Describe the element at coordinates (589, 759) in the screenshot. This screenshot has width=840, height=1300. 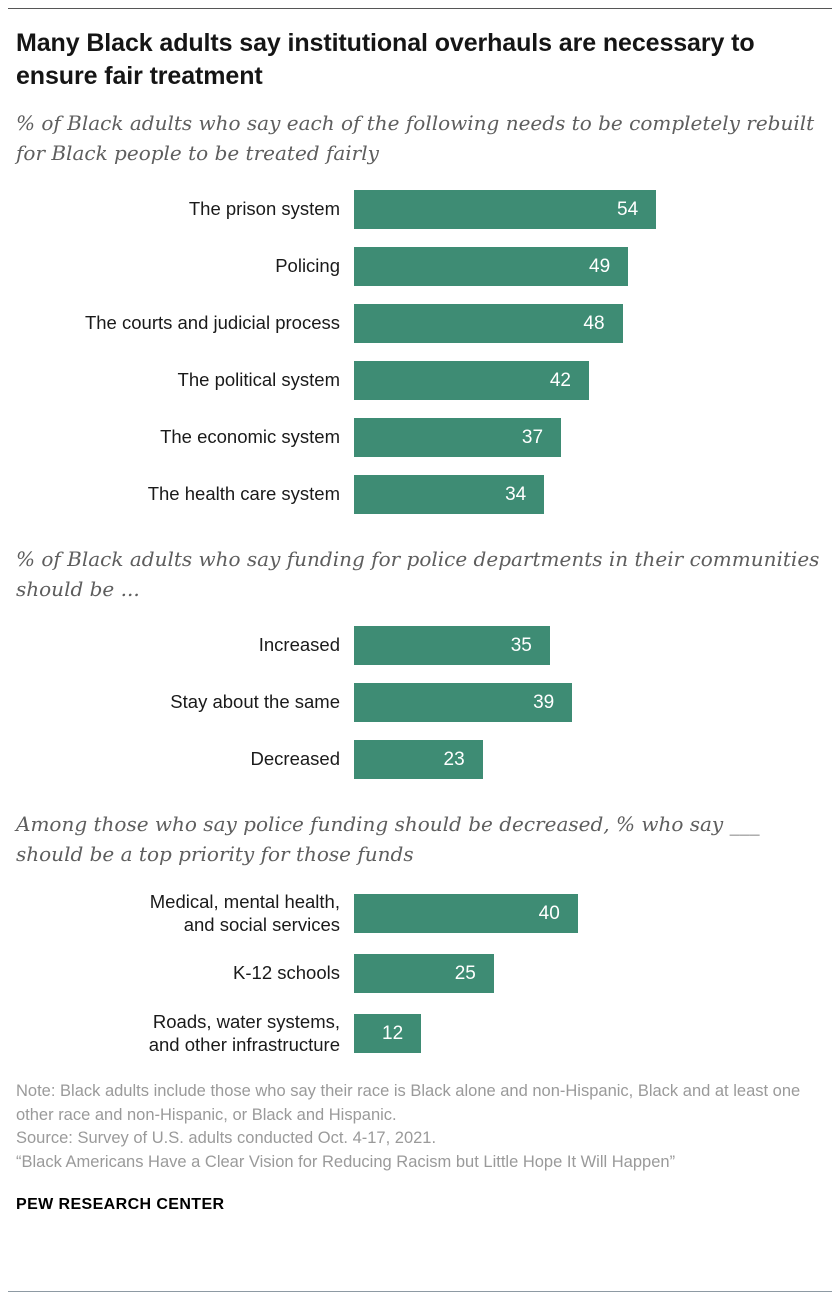
I see `bar-track: 23` at that location.